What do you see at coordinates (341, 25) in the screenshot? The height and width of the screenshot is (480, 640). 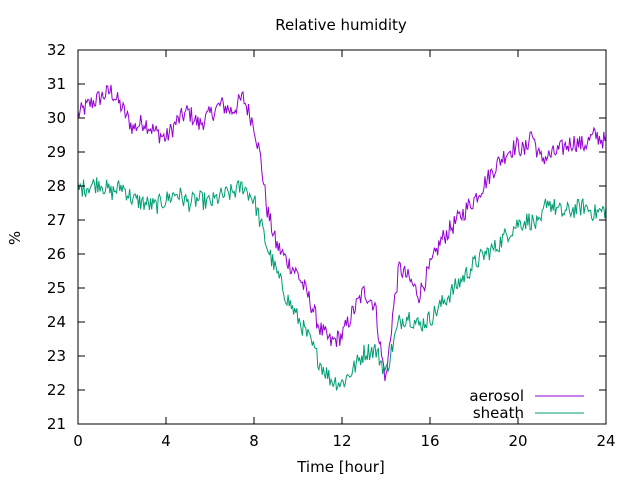 I see `chart-title: Relative humidity` at bounding box center [341, 25].